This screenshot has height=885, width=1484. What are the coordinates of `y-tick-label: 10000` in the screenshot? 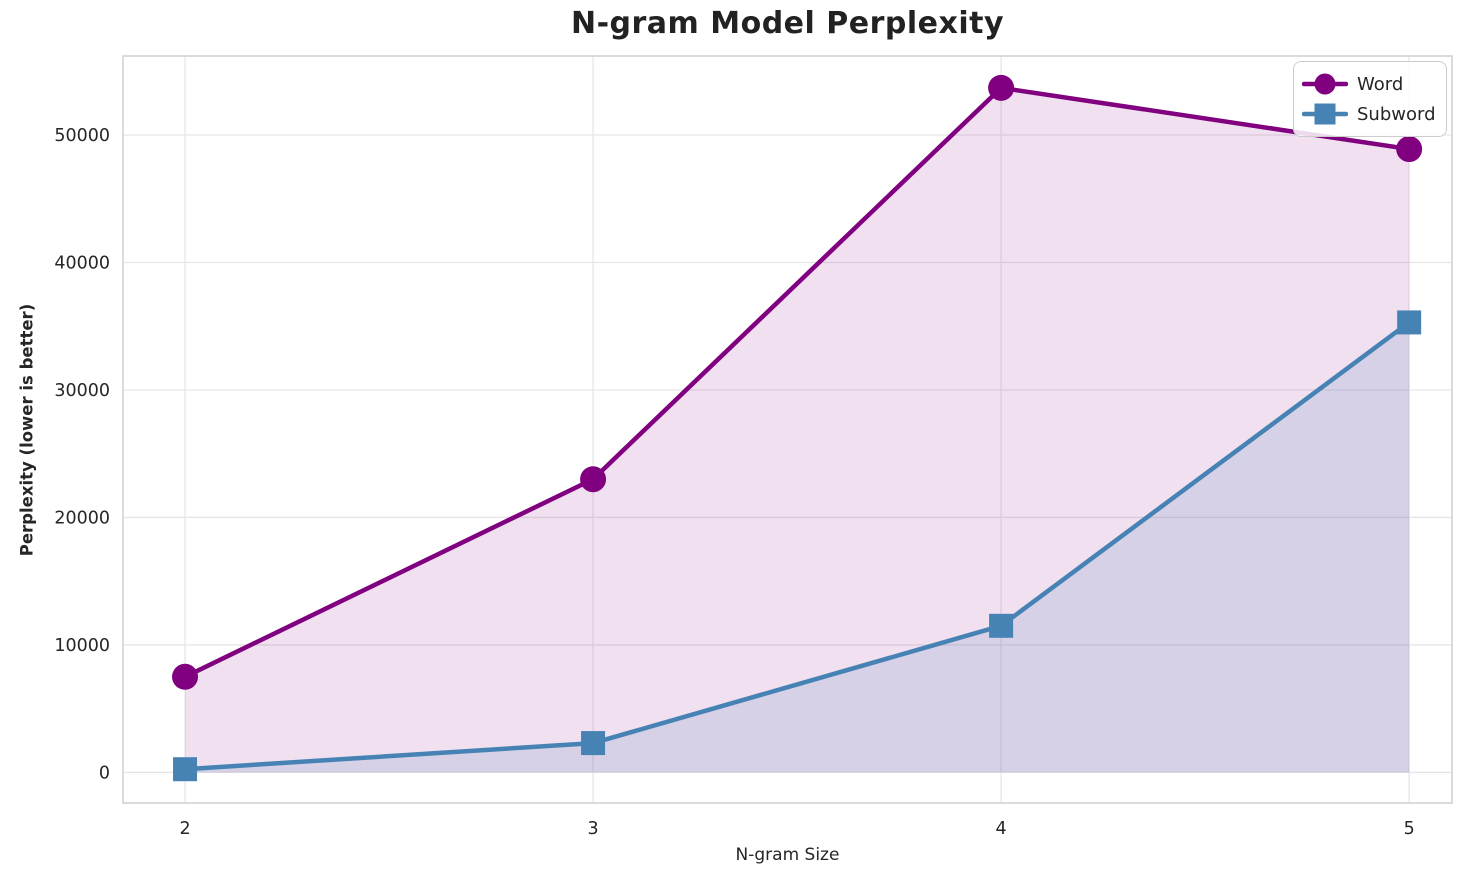 It's located at (82, 646).